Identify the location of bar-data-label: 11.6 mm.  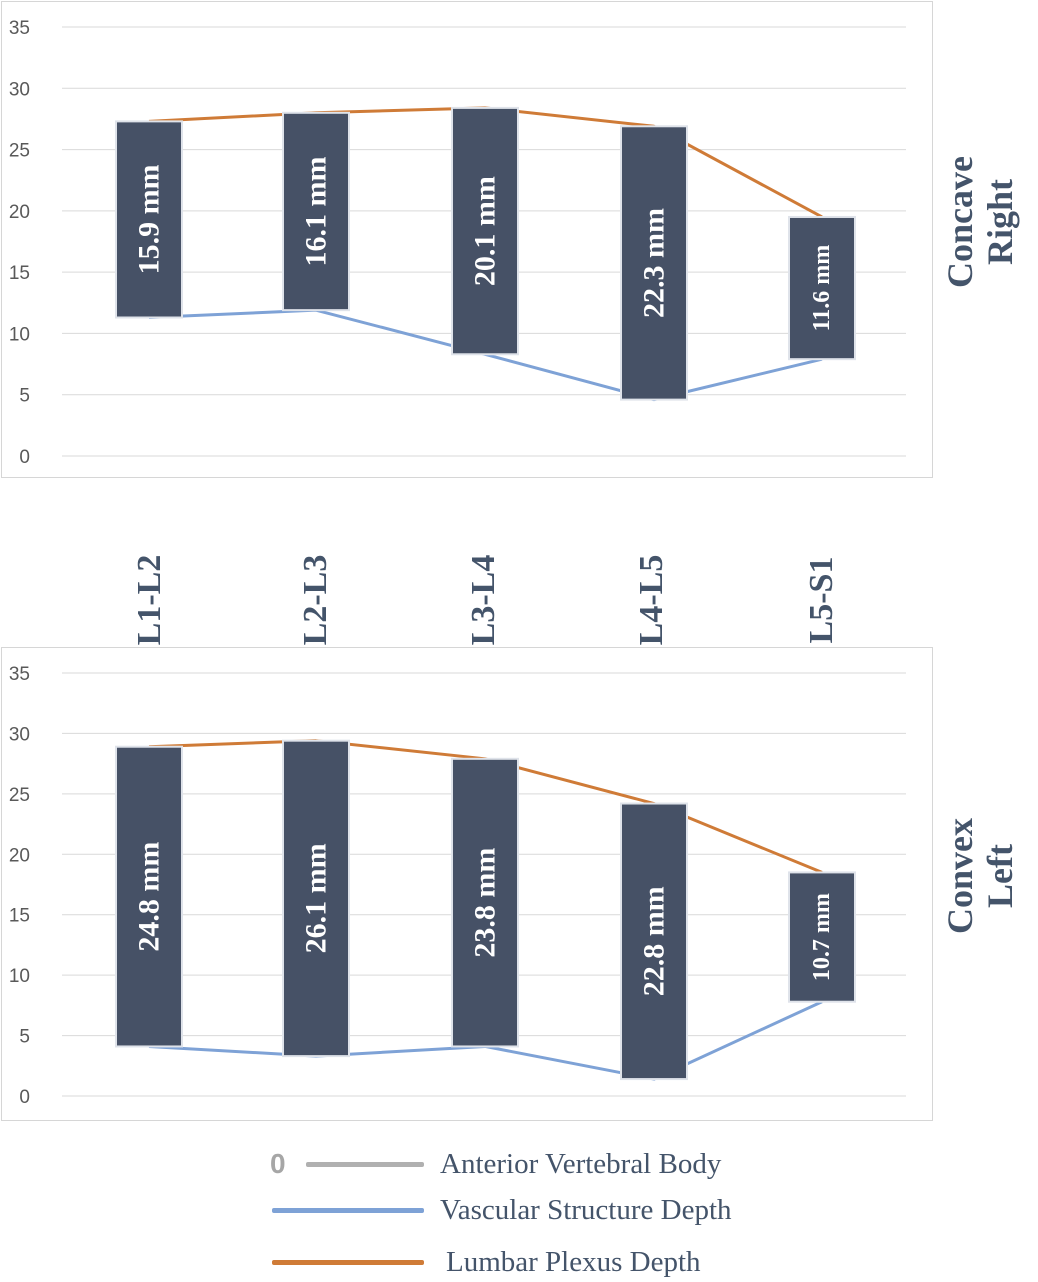
(822, 288).